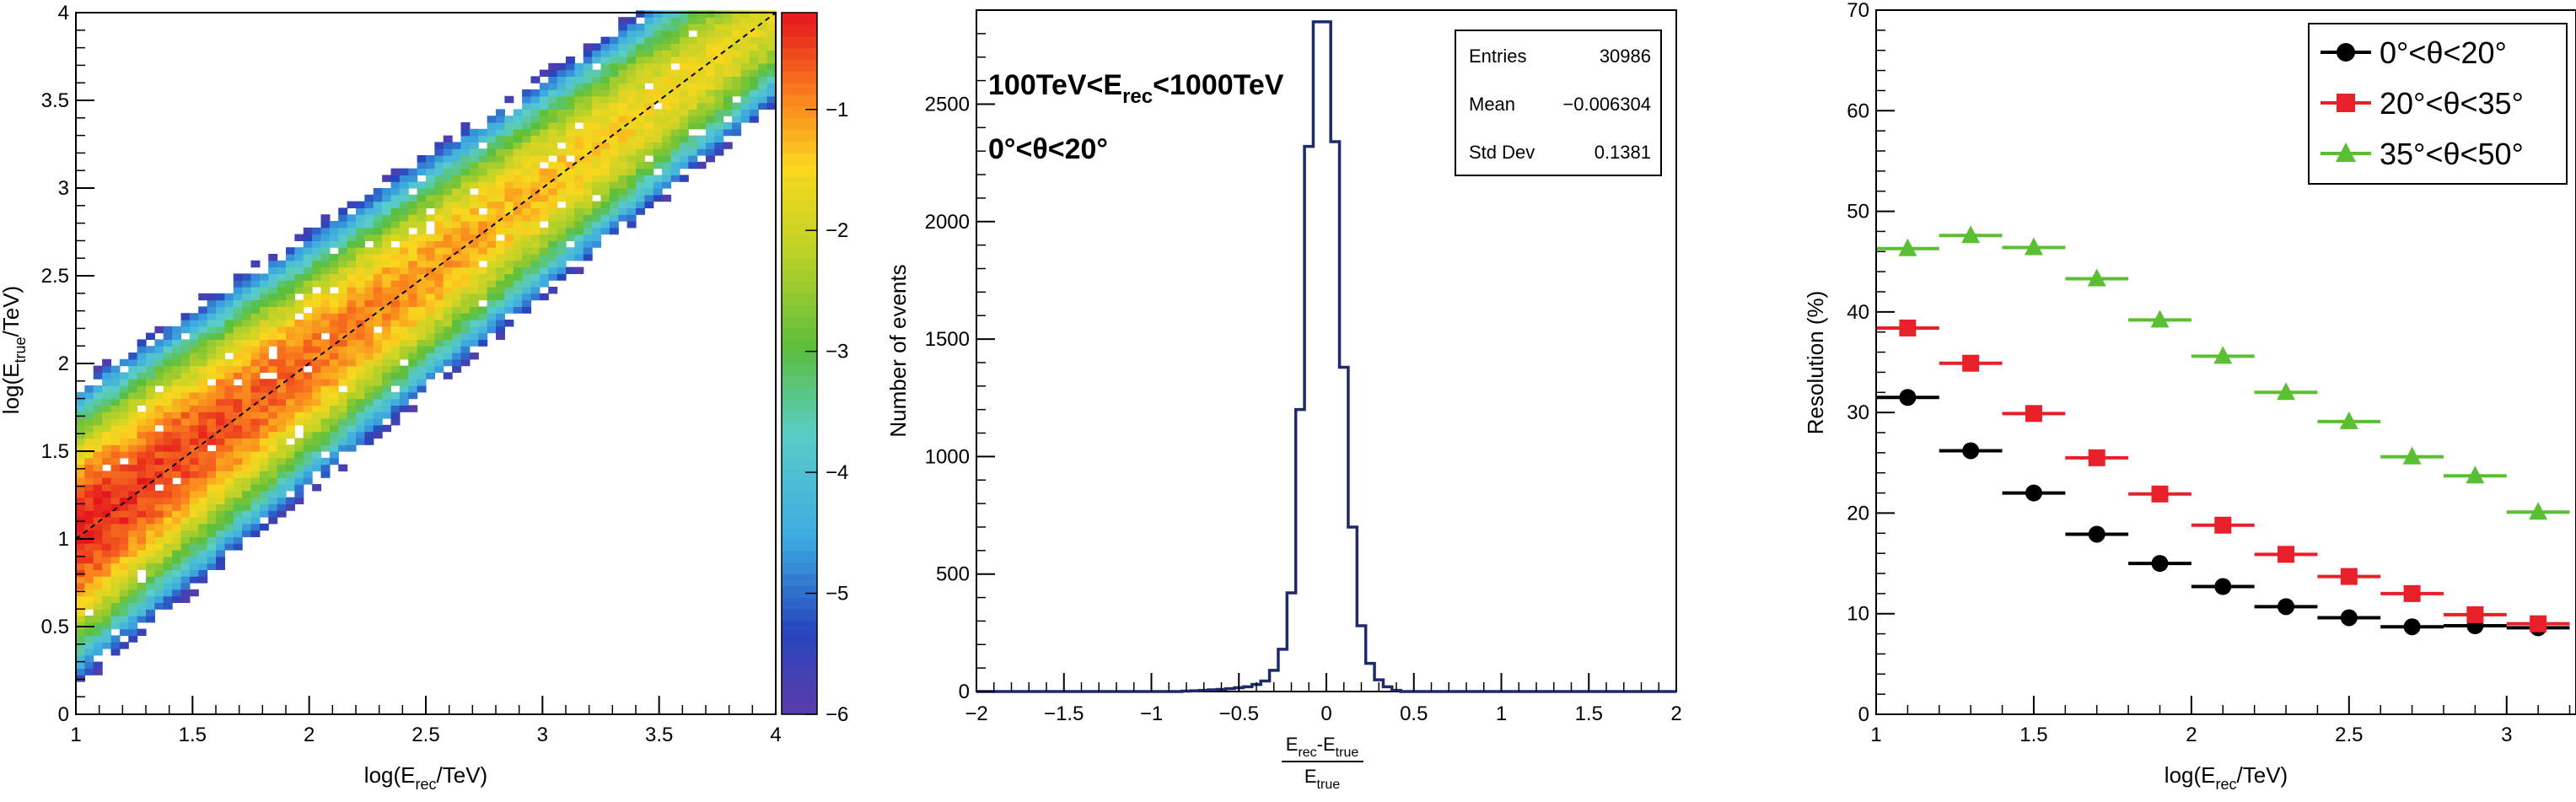 This screenshot has height=802, width=2576. Describe the element at coordinates (1815, 363) in the screenshot. I see `resolution-y-axis-label: Resolution (%)` at that location.